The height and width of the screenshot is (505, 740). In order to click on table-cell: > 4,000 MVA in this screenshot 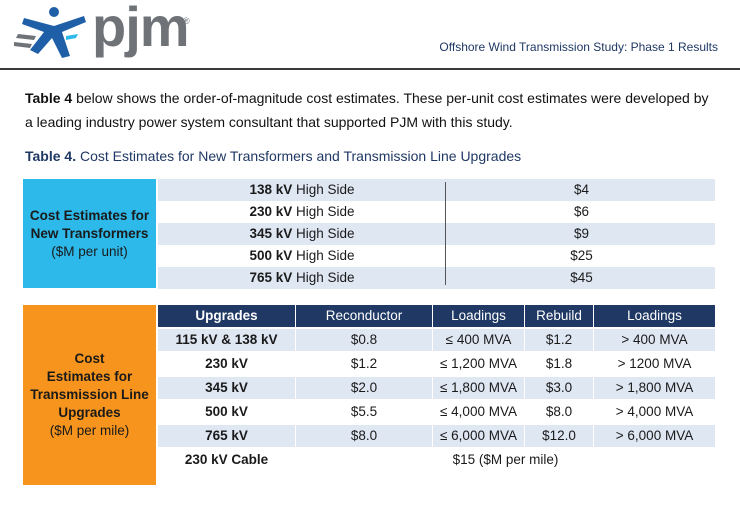, I will do `click(654, 412)`.